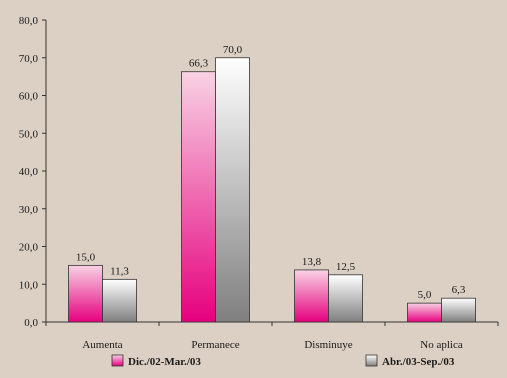  What do you see at coordinates (459, 290) in the screenshot?
I see `data-label: 6,3` at bounding box center [459, 290].